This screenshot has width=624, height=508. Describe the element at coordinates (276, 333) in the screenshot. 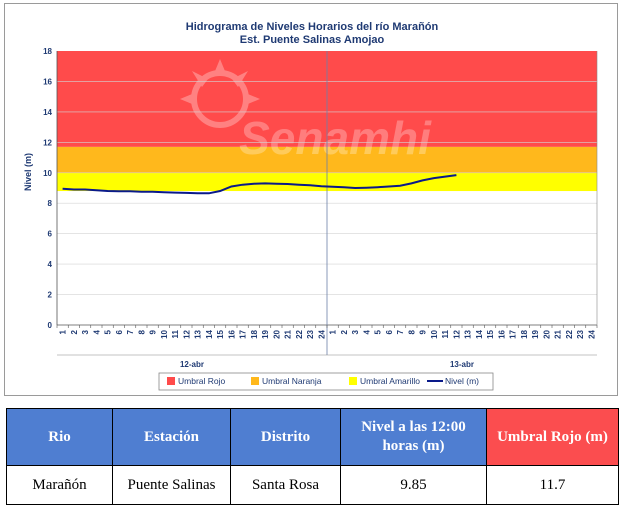

I see `x-tick-label-19: 20` at that location.